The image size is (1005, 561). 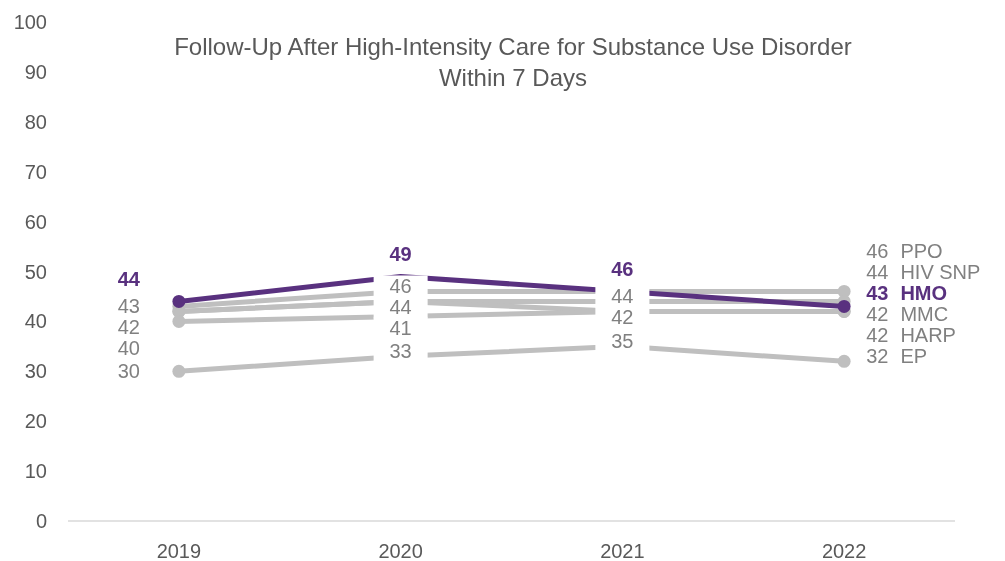 I want to click on text: Follow-Up After High-Intensity Care for Substance Use Disorder Within 7 Days, so click(x=513, y=62).